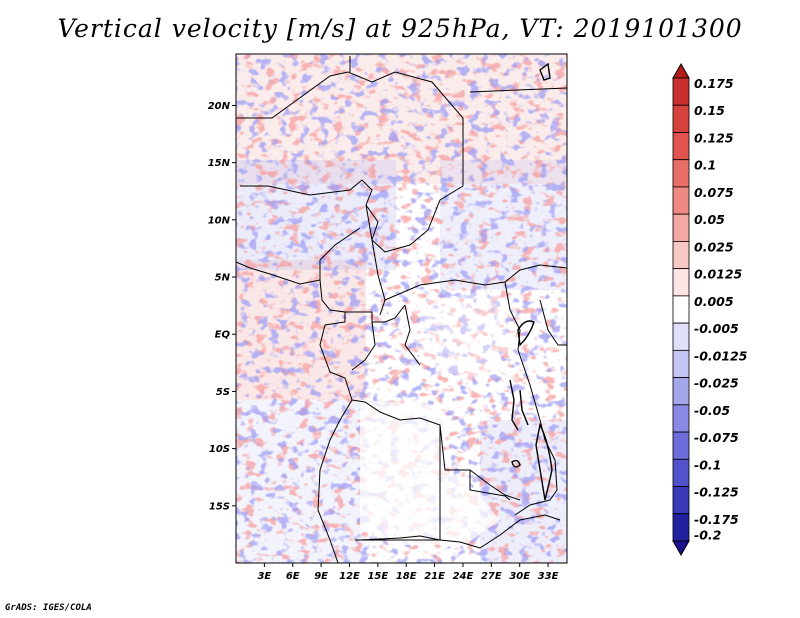 The image size is (800, 618). Describe the element at coordinates (531, 281) in the screenshot. I see `lakes` at that location.